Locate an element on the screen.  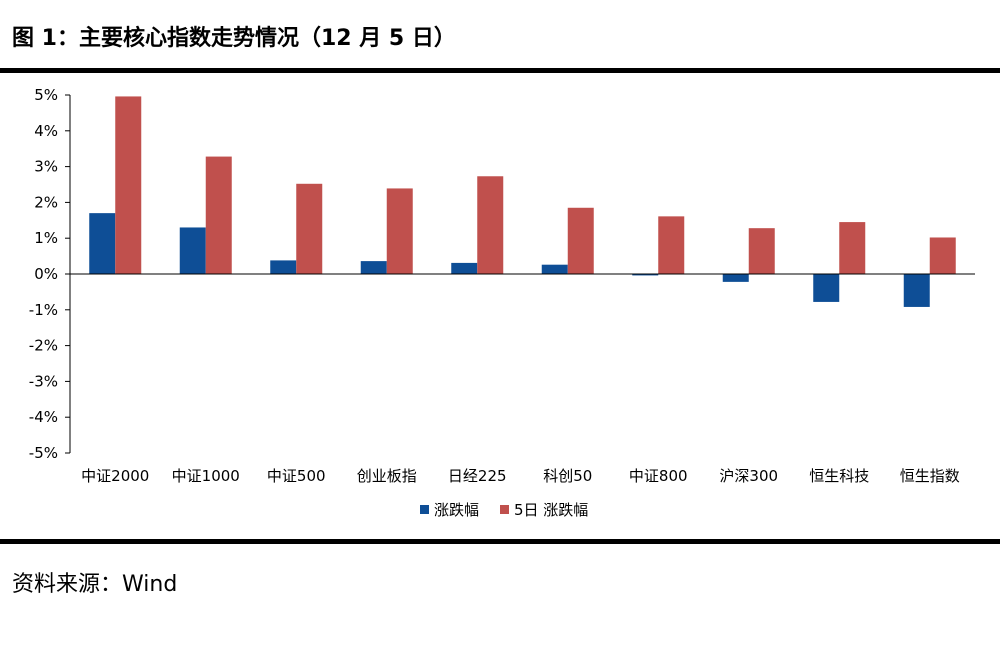
x-tick-label: 恒生指数 is located at coordinates (930, 476).